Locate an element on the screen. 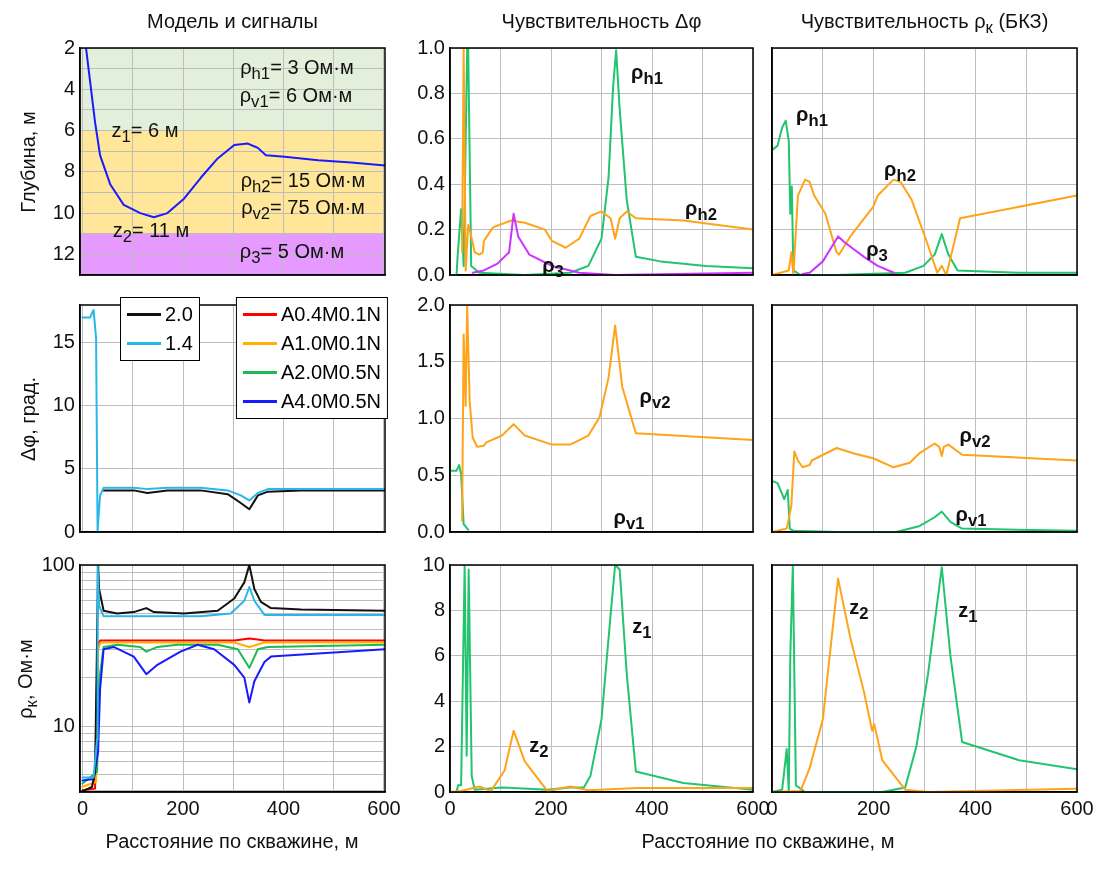 The width and height of the screenshot is (1097, 870). annotation: ρ$_{h1}$= 3 Ом·м is located at coordinates (297, 70).